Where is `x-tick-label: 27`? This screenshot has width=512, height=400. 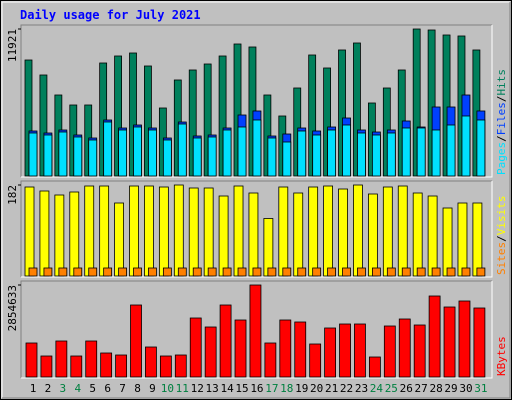 x-tick-label: 27 is located at coordinates (421, 388).